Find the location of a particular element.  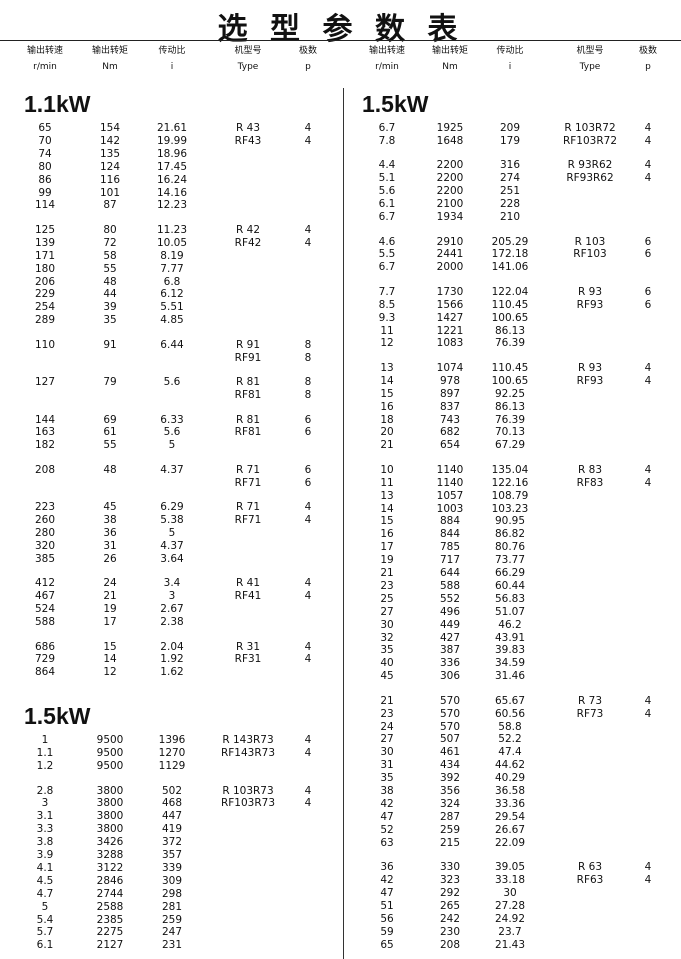

cell-speed: 27 is located at coordinates (387, 739).